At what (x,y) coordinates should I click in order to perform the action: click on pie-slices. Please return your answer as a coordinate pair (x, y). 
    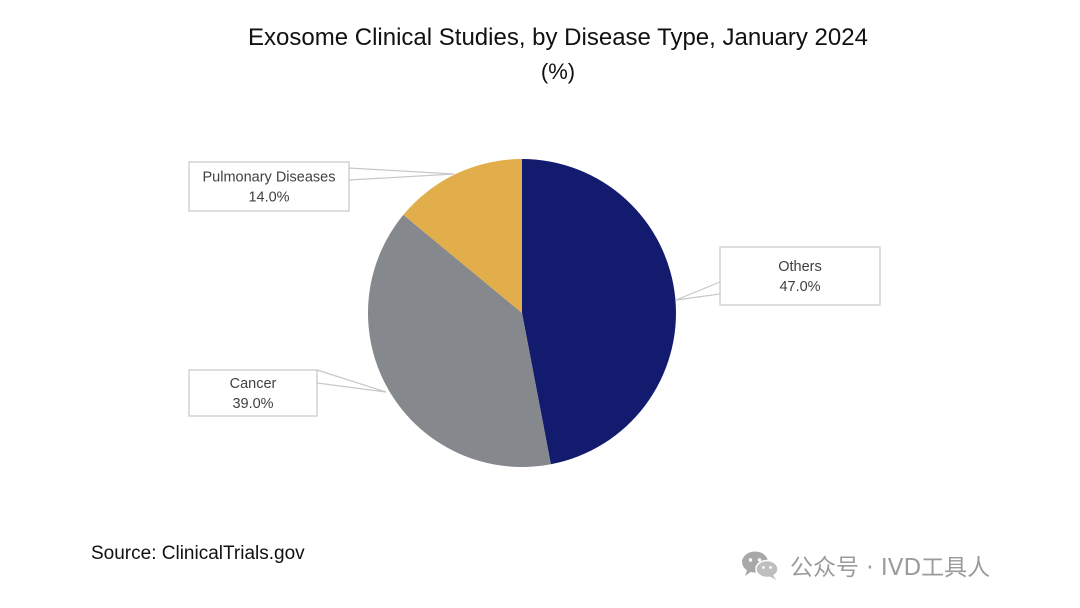
    Looking at the image, I should click on (522, 313).